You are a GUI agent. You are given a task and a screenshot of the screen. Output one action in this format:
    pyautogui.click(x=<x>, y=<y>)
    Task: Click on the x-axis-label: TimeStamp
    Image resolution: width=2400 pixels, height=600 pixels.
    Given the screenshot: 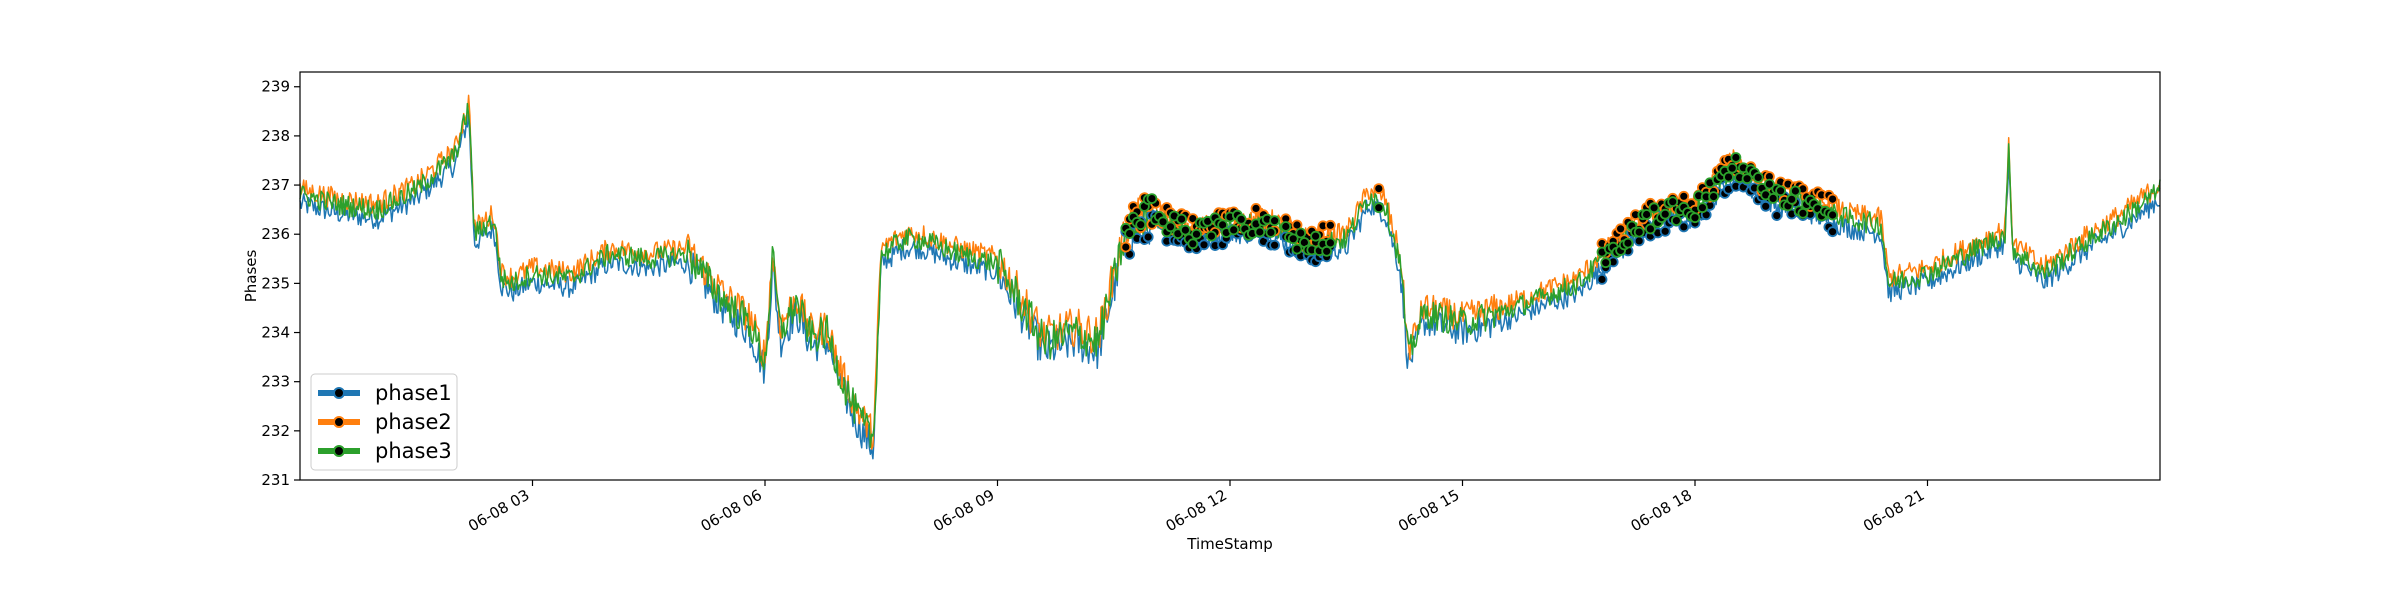 What is the action you would take?
    pyautogui.click(x=1229, y=544)
    